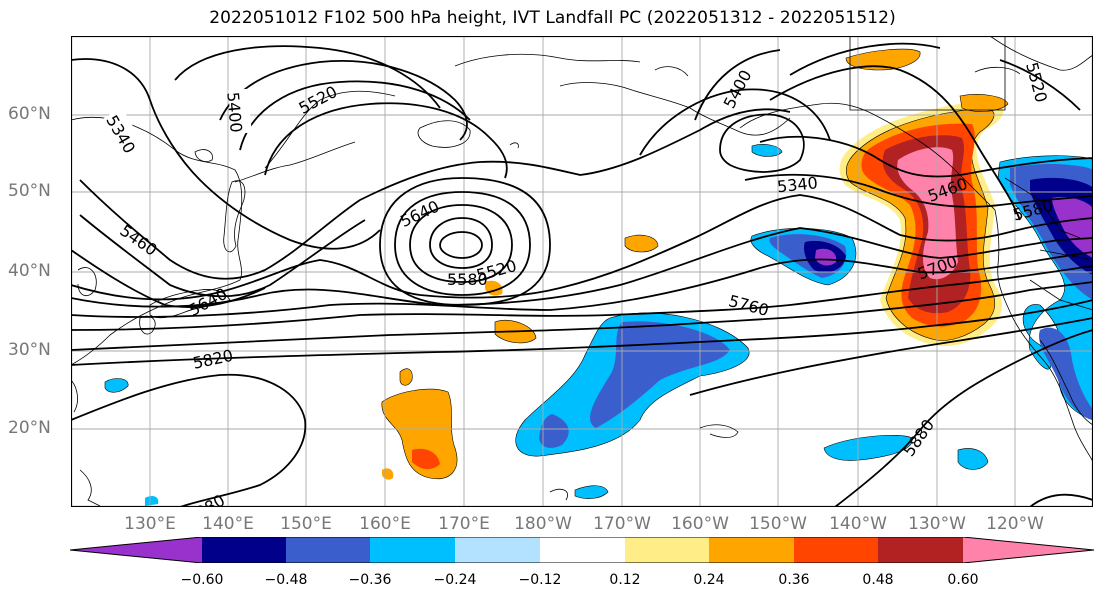 The width and height of the screenshot is (1105, 601). I want to click on contour-label-5580-low: 5580, so click(467, 279).